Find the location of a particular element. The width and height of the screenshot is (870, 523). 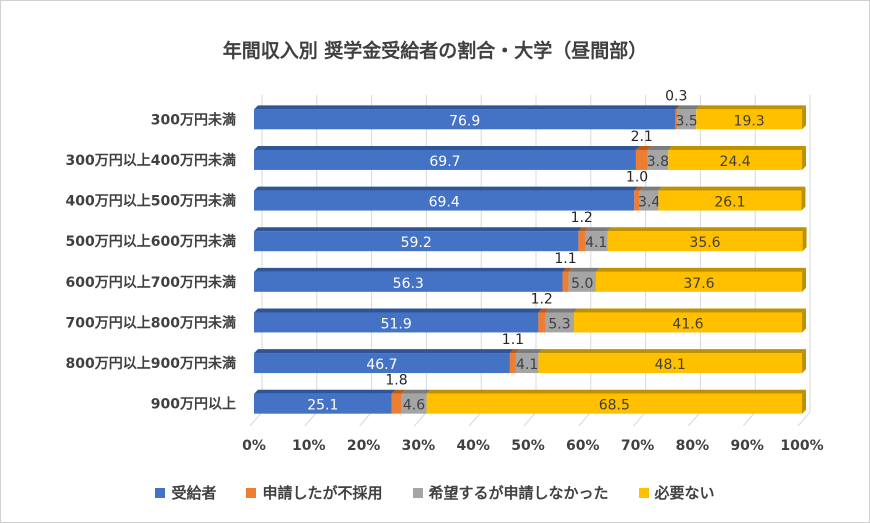

data-label: 2.1 is located at coordinates (642, 137).